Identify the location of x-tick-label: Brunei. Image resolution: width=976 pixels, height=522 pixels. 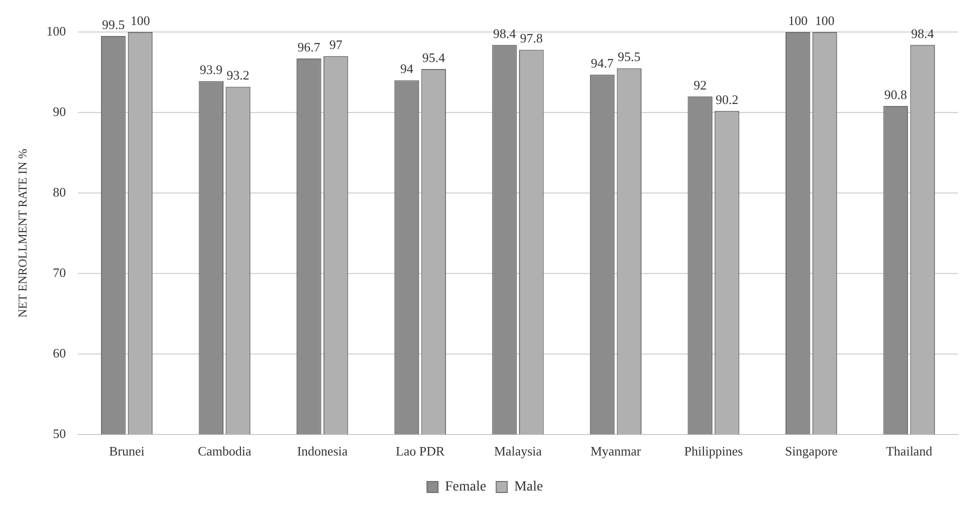
(127, 451).